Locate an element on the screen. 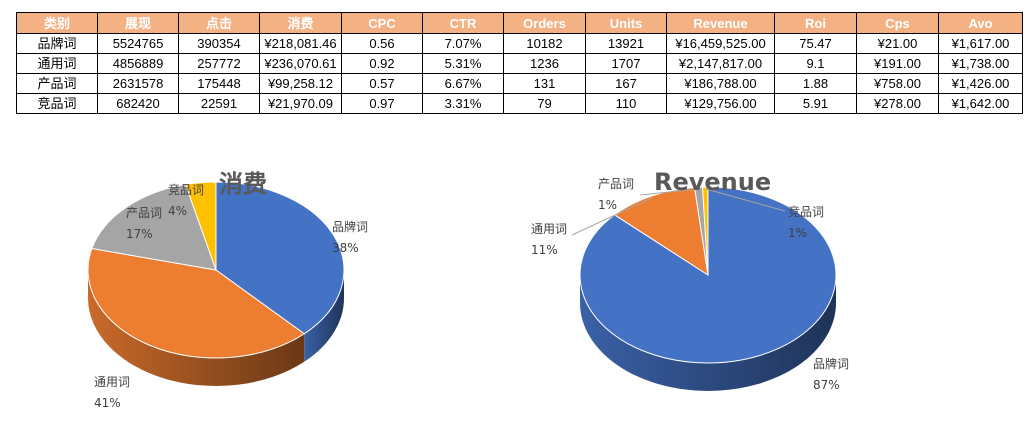 This screenshot has height=426, width=1033. table-cell: 0.97 is located at coordinates (382, 103).